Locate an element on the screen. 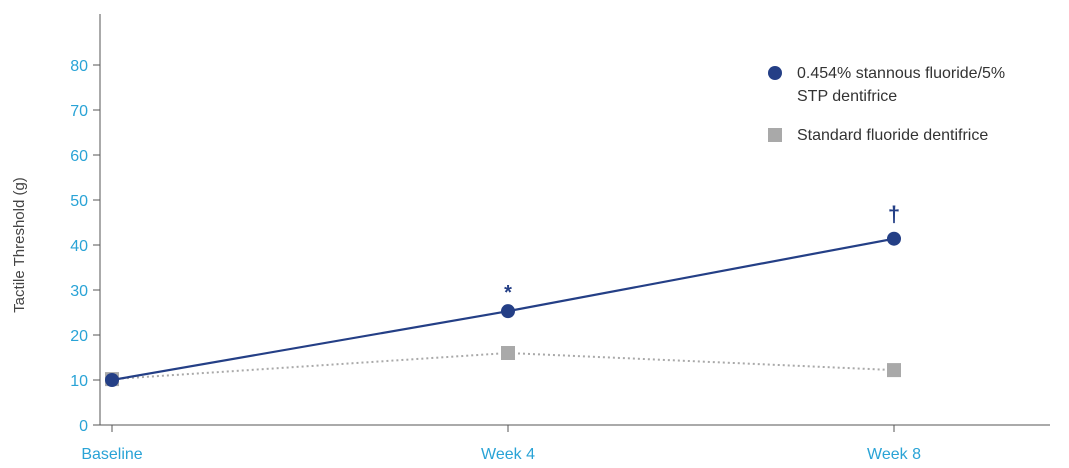 This screenshot has width=1069, height=468. y-tick-label: 30 is located at coordinates (79, 291).